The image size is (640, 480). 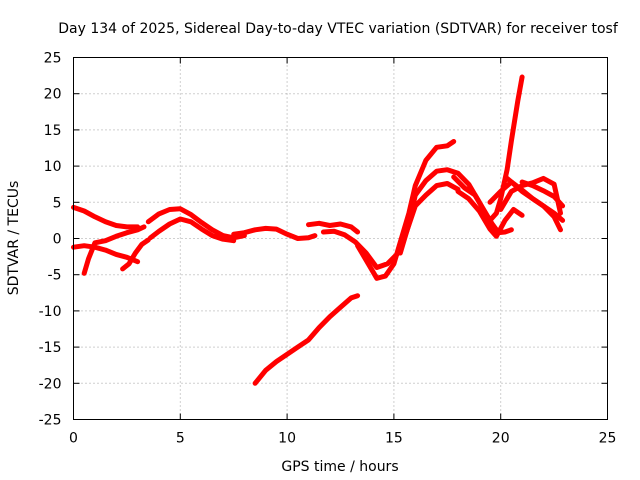 I want to click on x-tick-label: 15, so click(x=394, y=439).